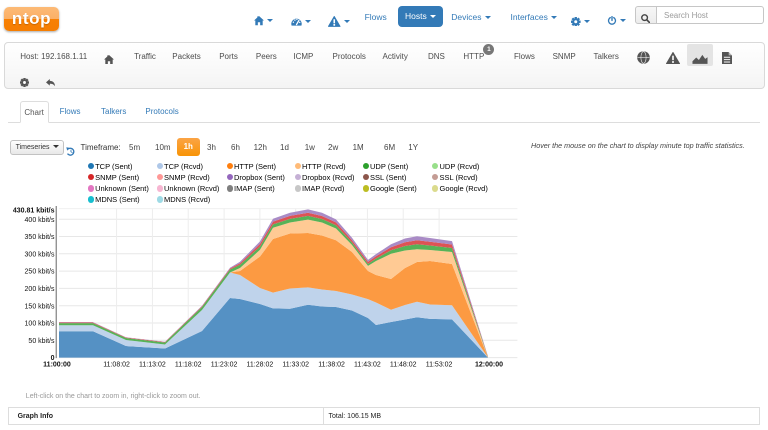 The image size is (768, 430). I want to click on svg-text: 50 kbit/s, so click(41, 341).